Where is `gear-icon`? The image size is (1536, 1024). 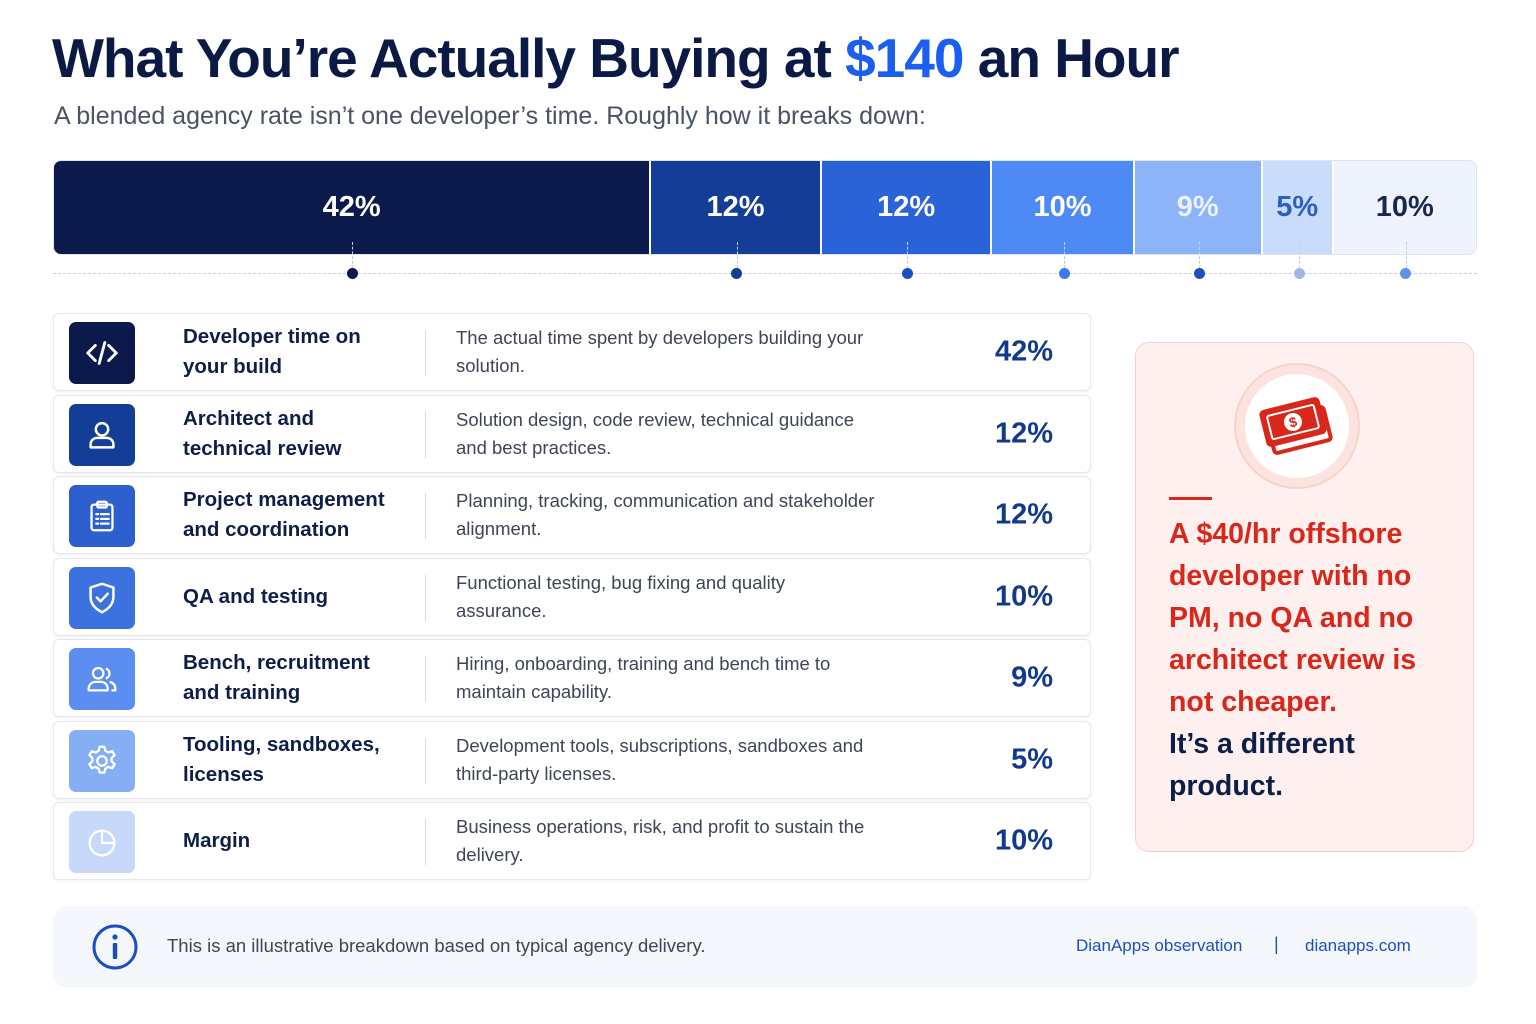
gear-icon is located at coordinates (102, 759).